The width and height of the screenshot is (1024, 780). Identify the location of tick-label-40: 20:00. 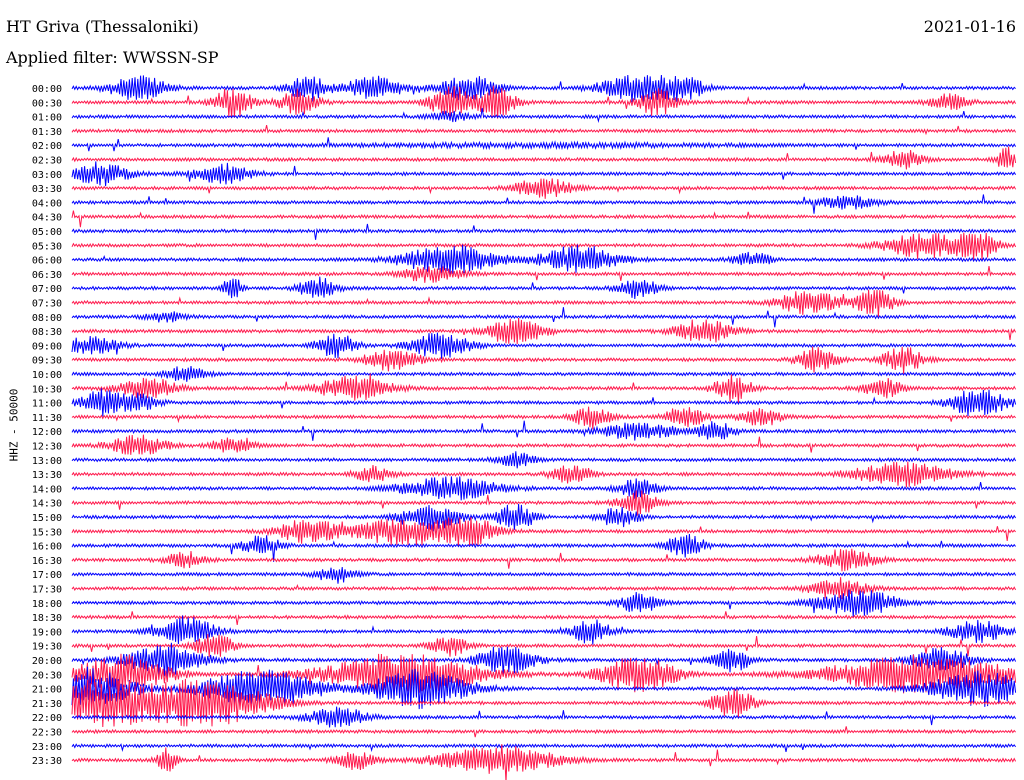
(47, 661).